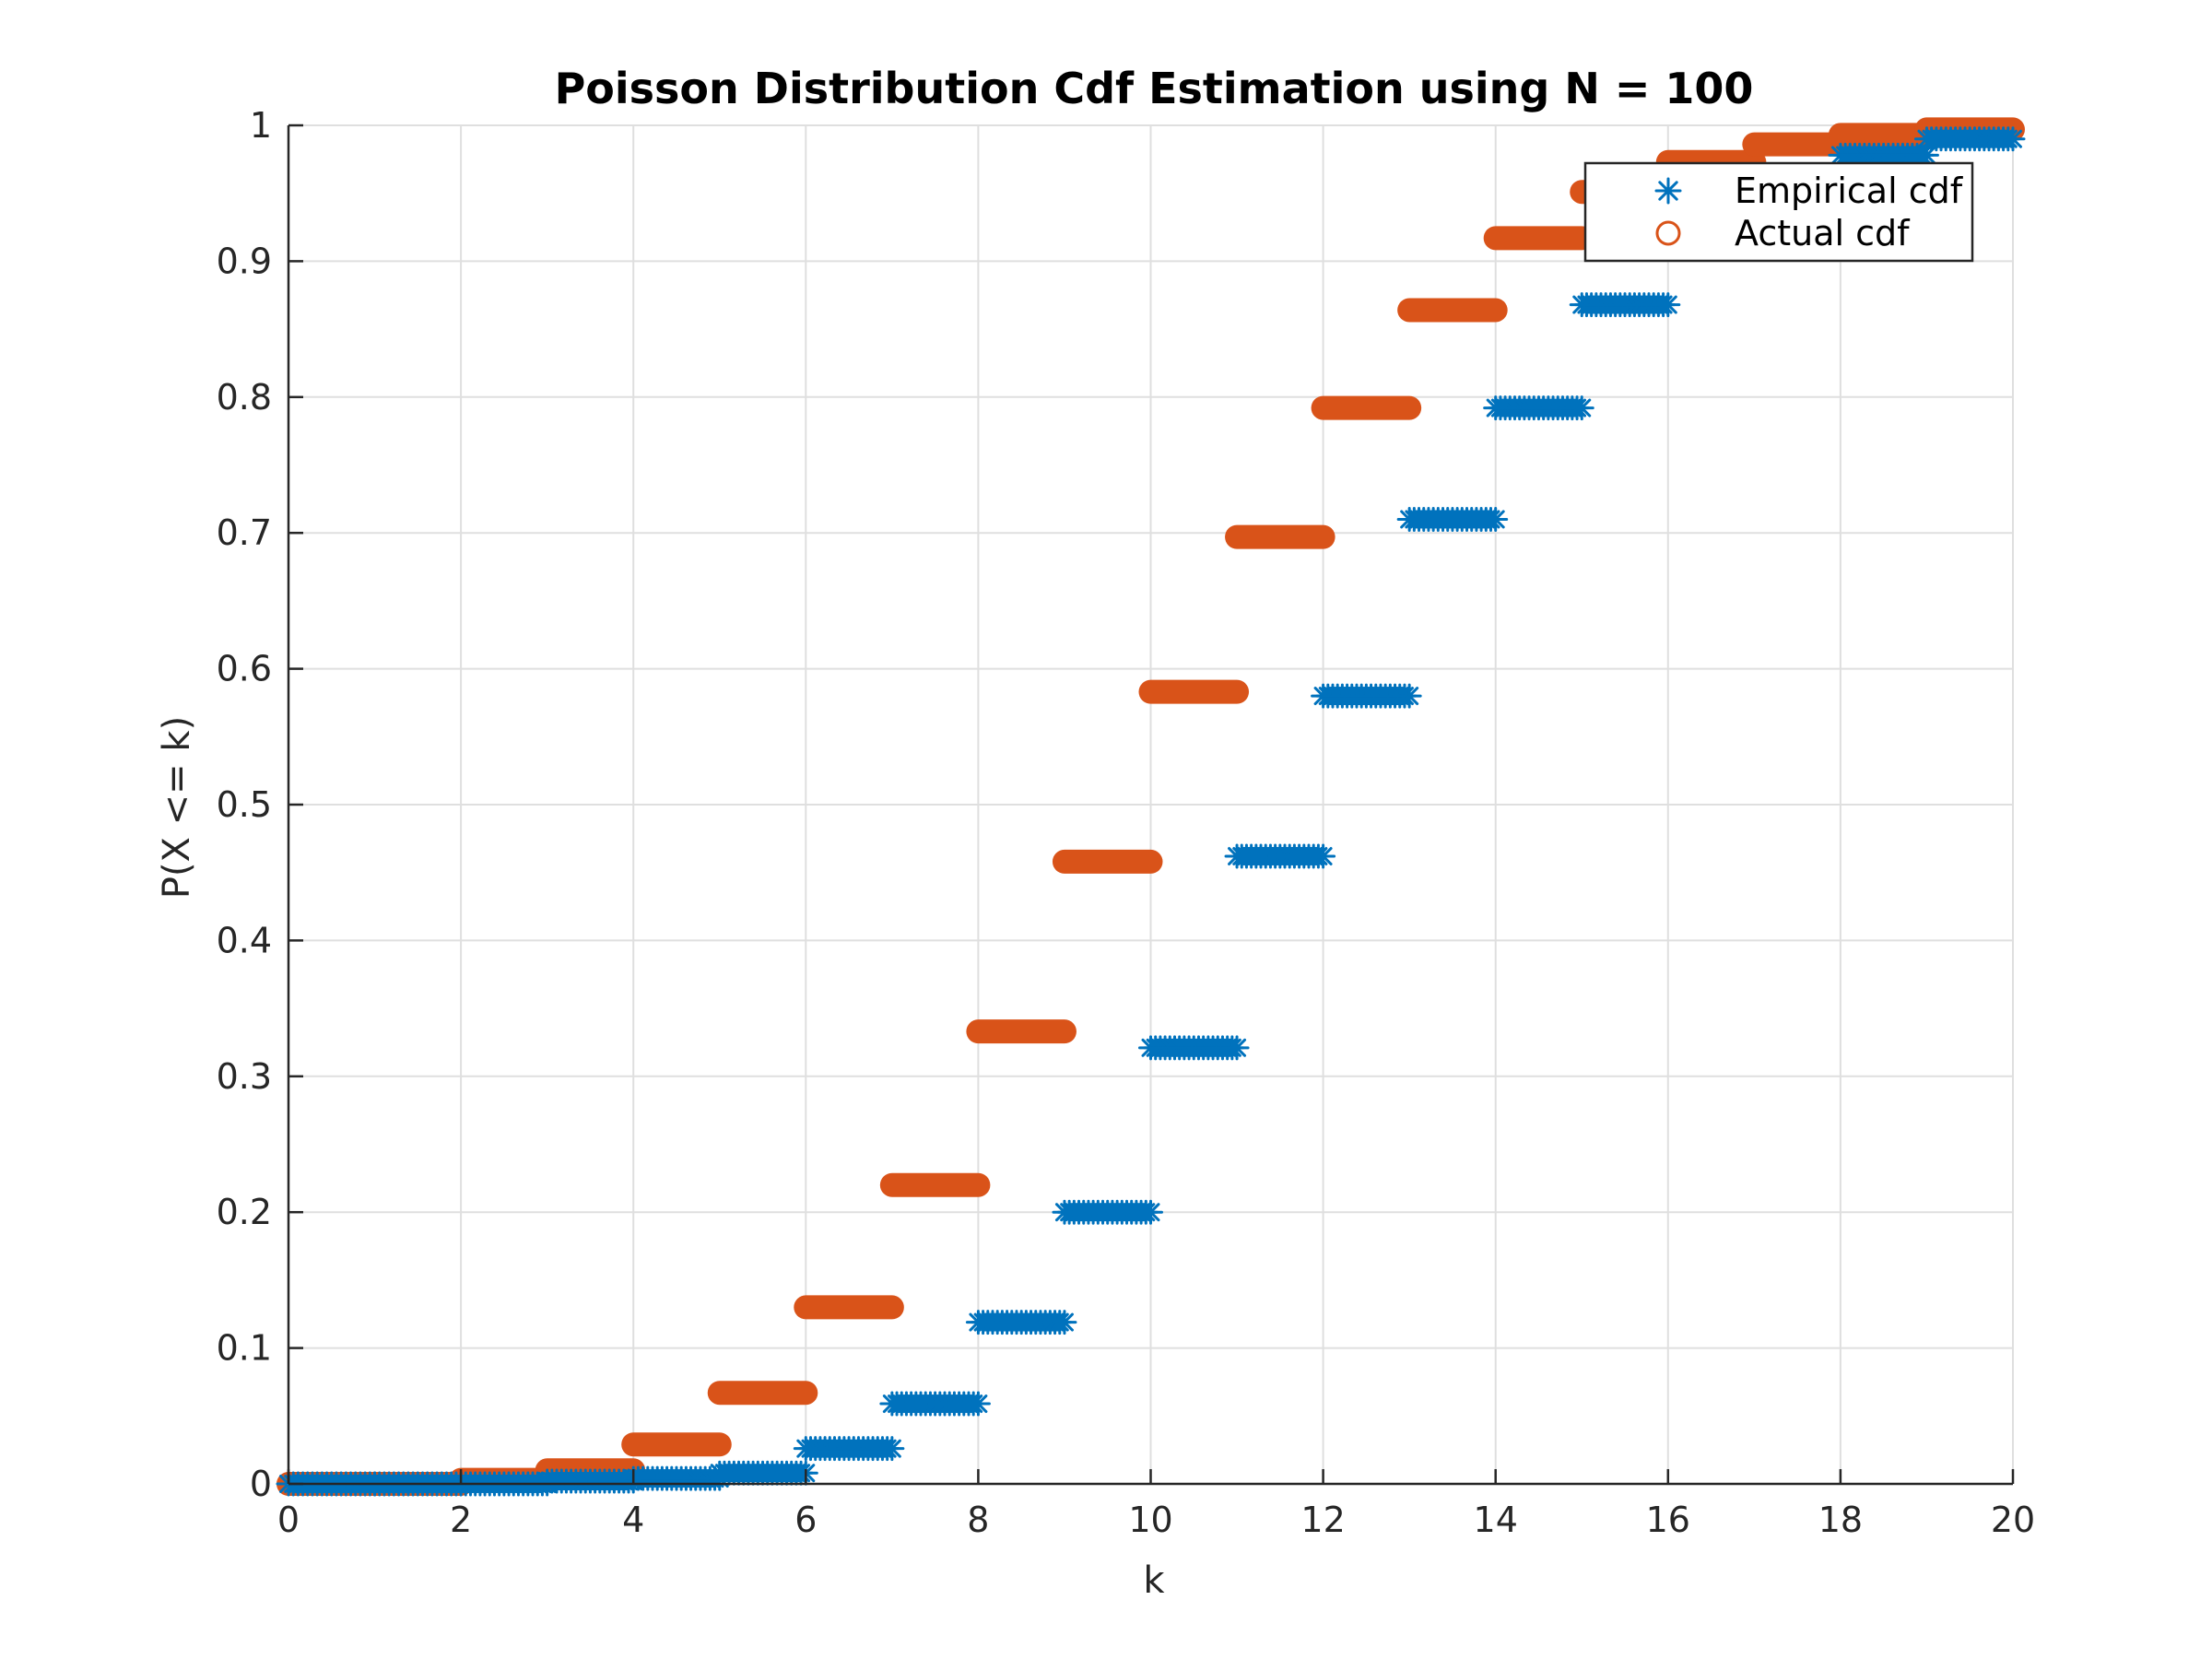 The height and width of the screenshot is (1659, 2212). Describe the element at coordinates (1668, 1520) in the screenshot. I see `x-tick-label: 16` at that location.